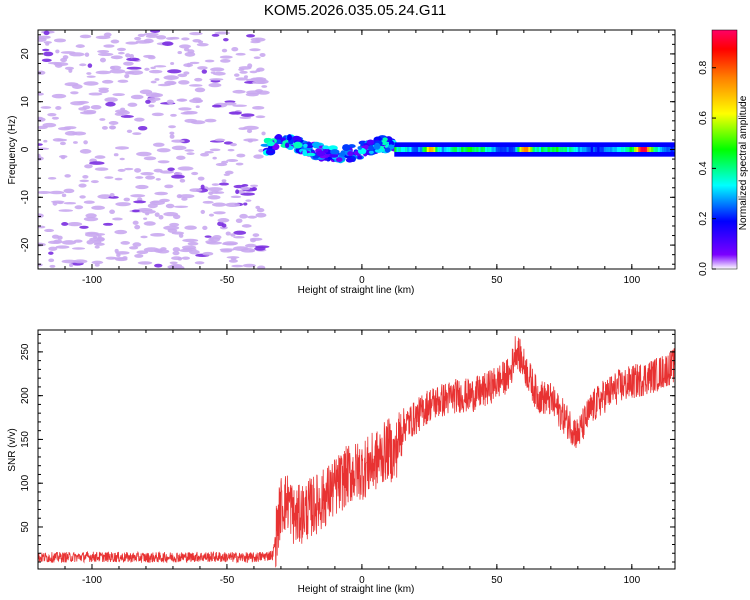 The height and width of the screenshot is (600, 750). What do you see at coordinates (25, 149) in the screenshot?
I see `heatmap-ytick-label: 0` at bounding box center [25, 149].